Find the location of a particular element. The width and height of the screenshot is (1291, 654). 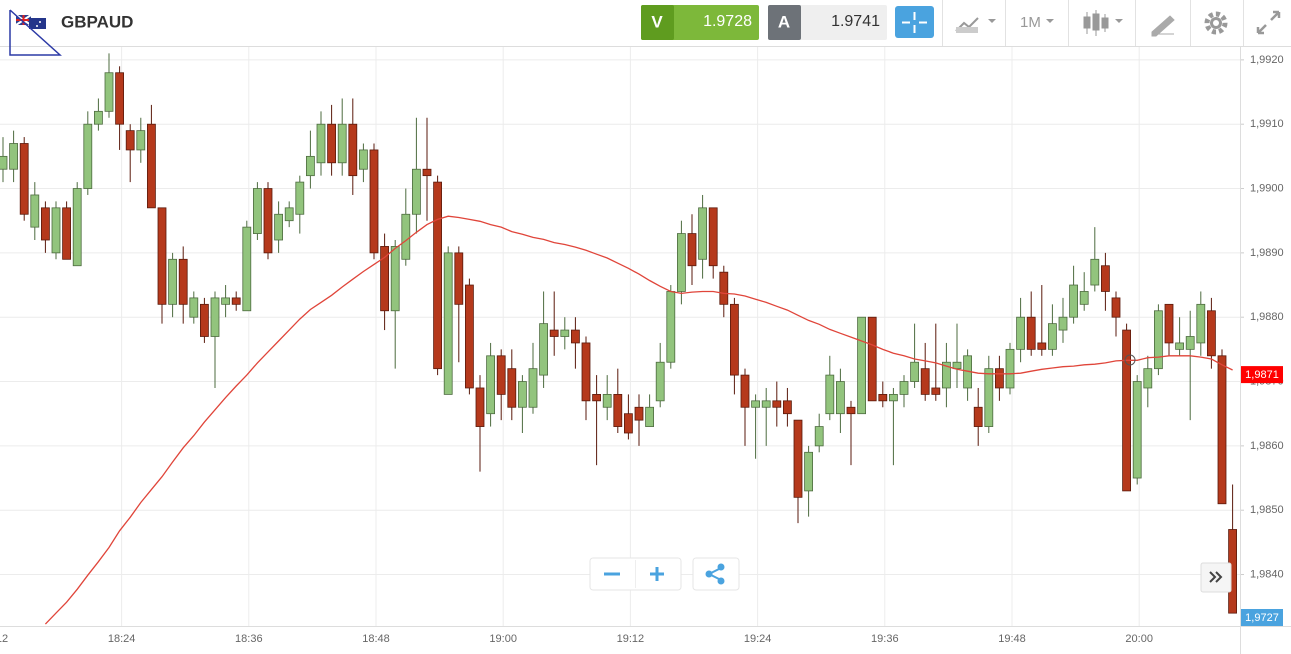

x-tick-label: 18:48 is located at coordinates (376, 639).